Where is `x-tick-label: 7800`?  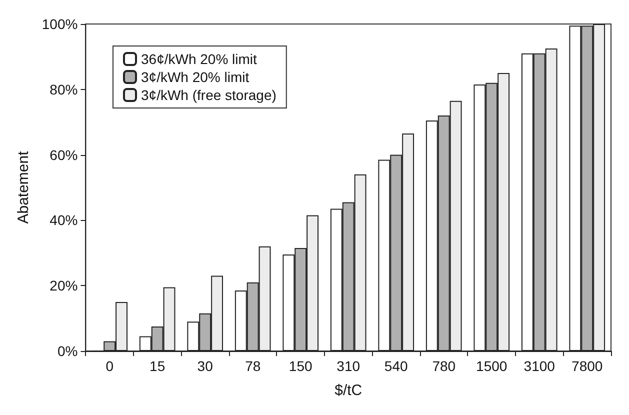 x-tick-label: 7800 is located at coordinates (587, 366).